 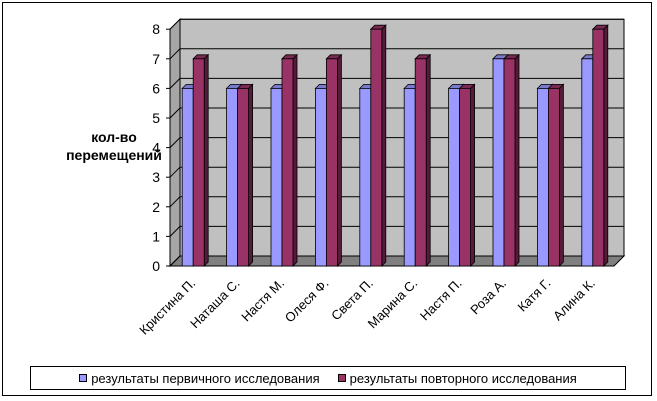 I want to click on x-tick-label: Катя Г., so click(x=533, y=295).